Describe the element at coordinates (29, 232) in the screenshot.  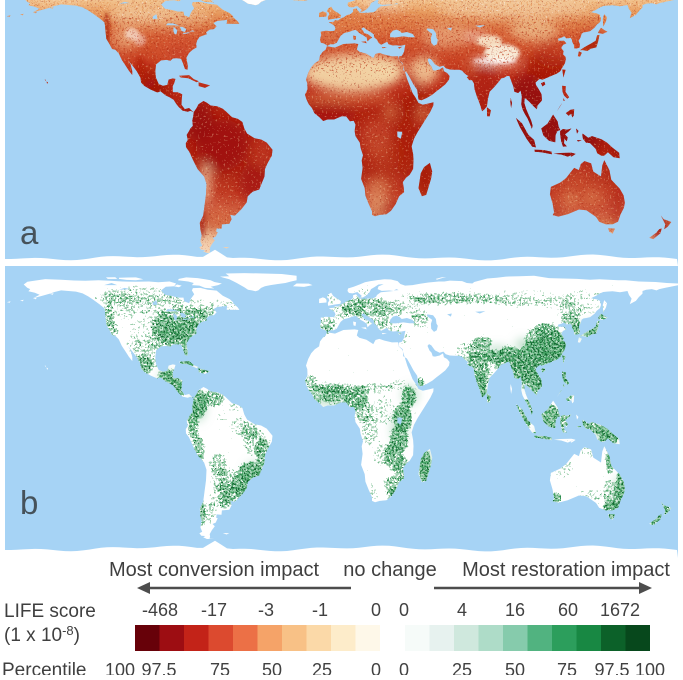
I see `svg-text: a` at that location.